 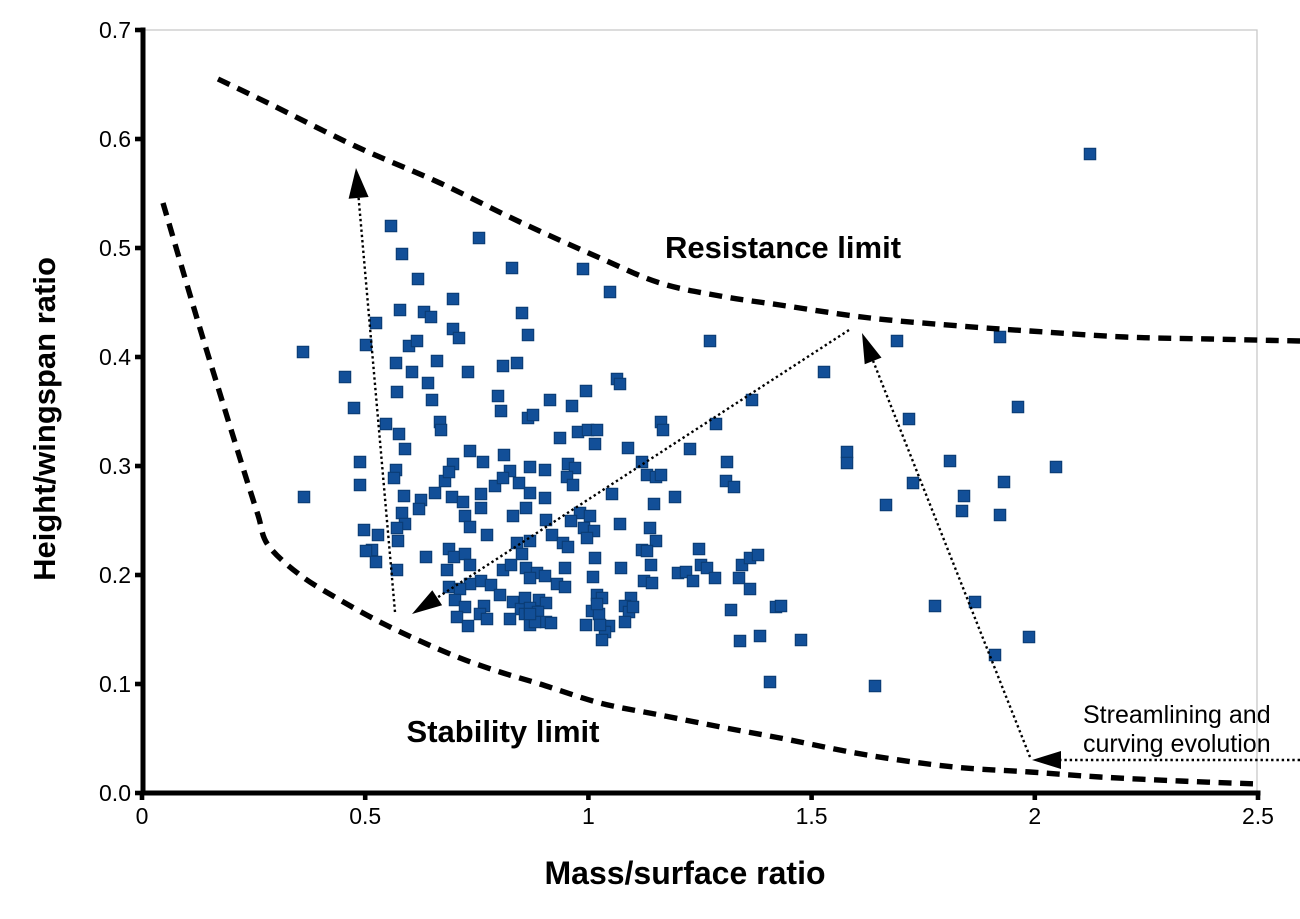 I want to click on svg-text: 2, so click(x=1034, y=816).